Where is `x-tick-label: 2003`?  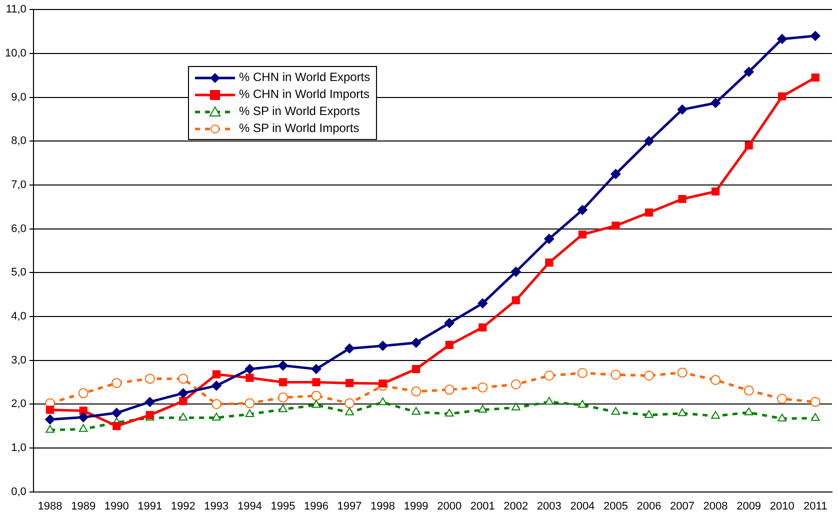
x-tick-label: 2003 is located at coordinates (549, 506).